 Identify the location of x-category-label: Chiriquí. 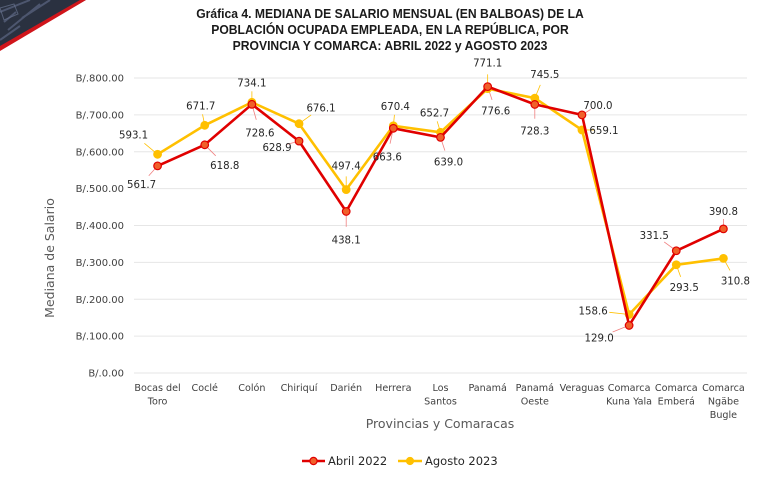
(299, 388).